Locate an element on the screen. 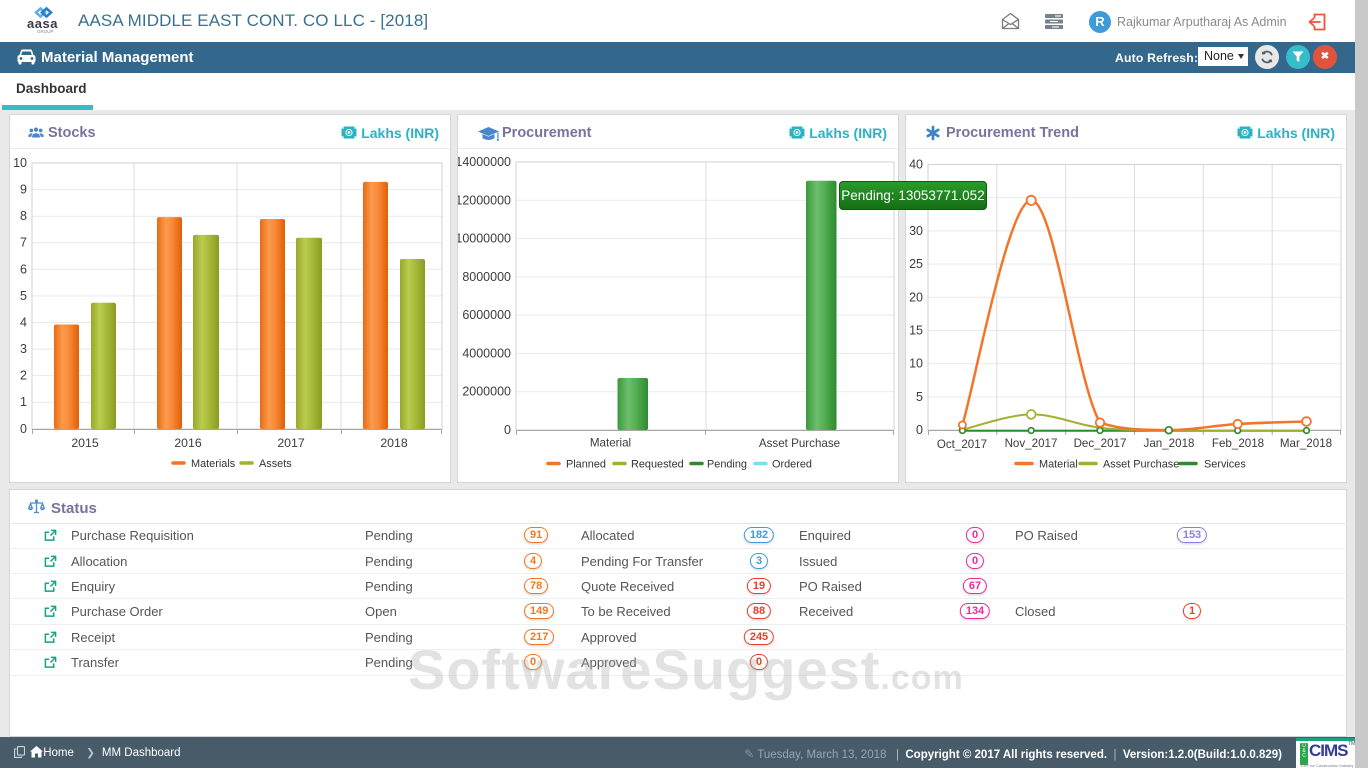 This screenshot has width=1368, height=768. svg-text: 2016 is located at coordinates (188, 443).